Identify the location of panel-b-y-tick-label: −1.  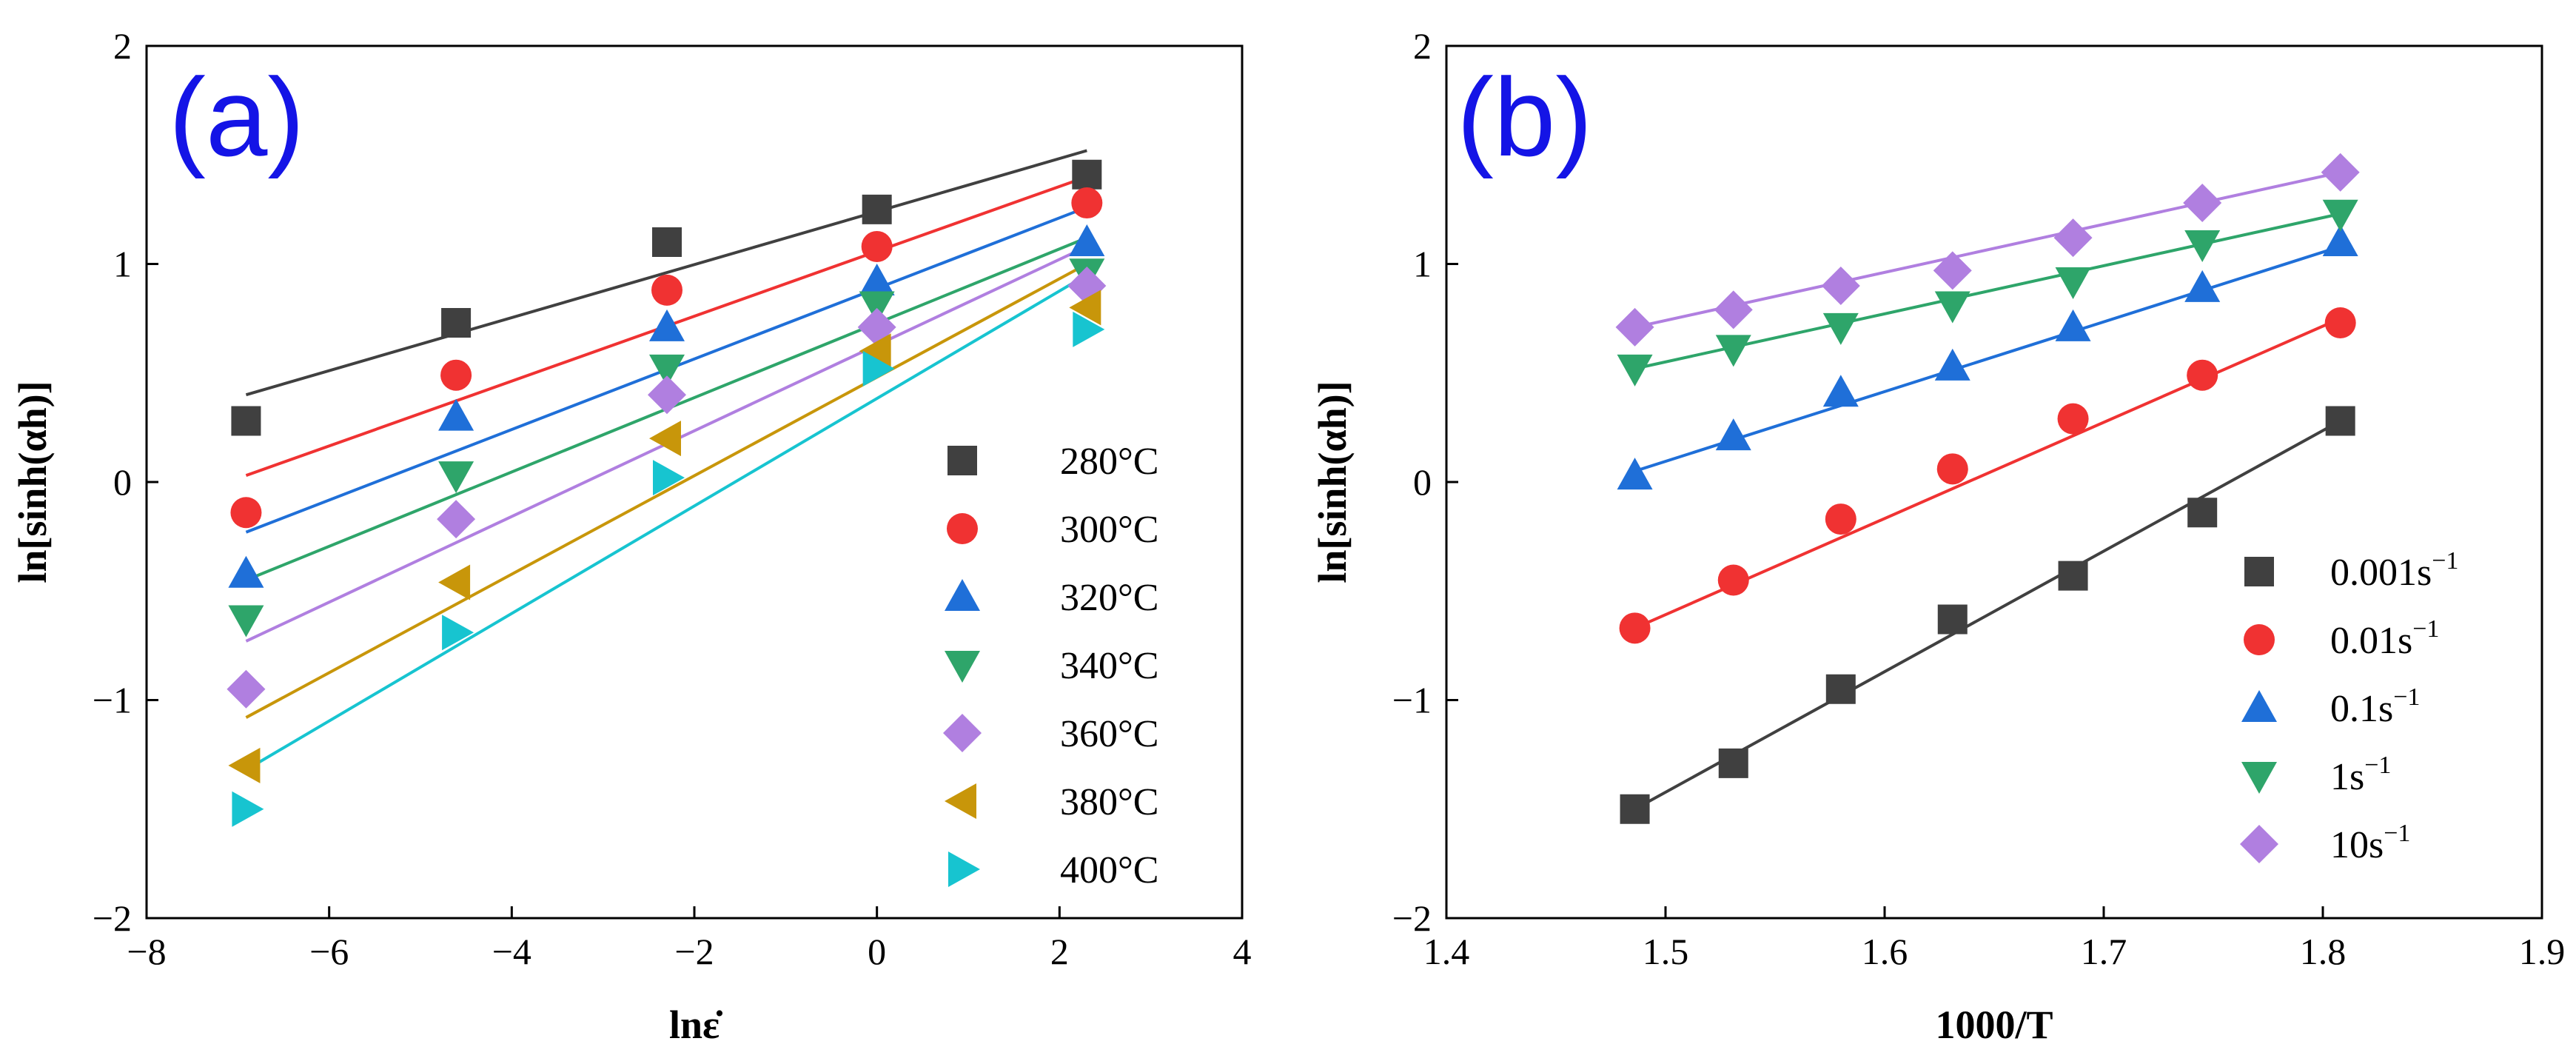
(1412, 701).